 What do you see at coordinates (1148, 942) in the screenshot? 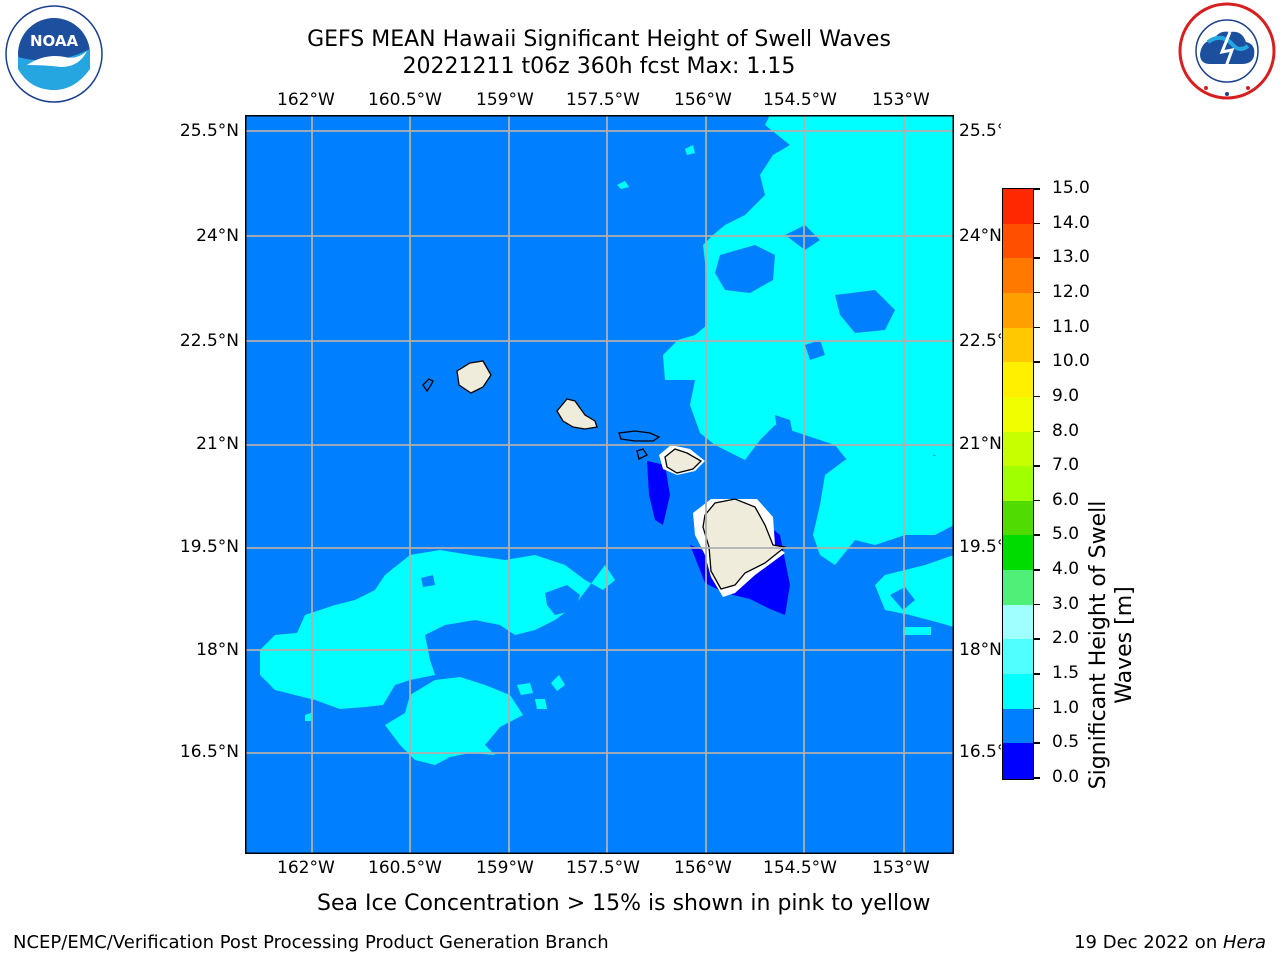
I see `footer-date: 19 Dec 2022 on` at bounding box center [1148, 942].